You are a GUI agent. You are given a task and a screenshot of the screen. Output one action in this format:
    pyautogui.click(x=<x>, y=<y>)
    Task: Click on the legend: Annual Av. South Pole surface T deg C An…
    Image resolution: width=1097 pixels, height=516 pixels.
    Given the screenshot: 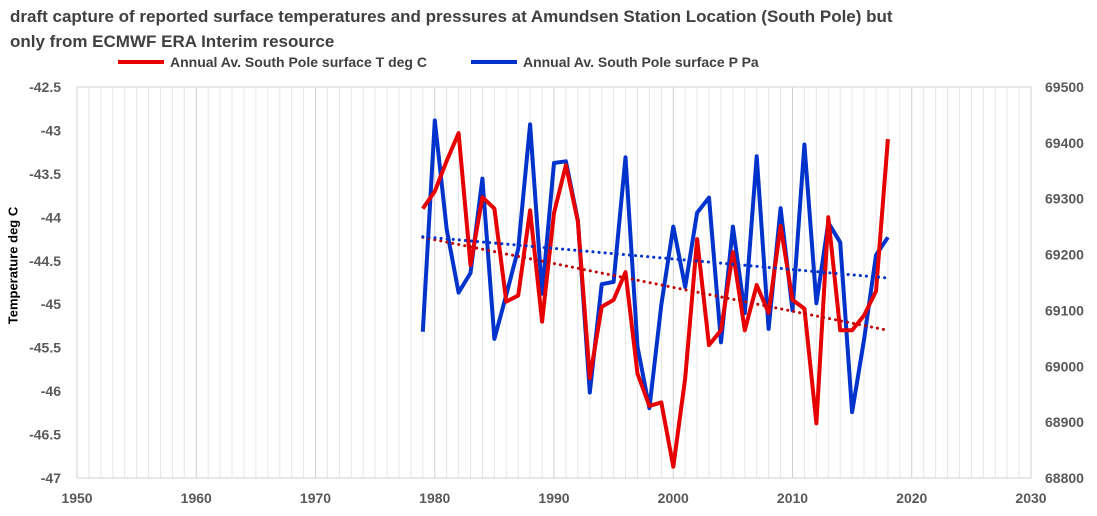 What is the action you would take?
    pyautogui.click(x=460, y=62)
    